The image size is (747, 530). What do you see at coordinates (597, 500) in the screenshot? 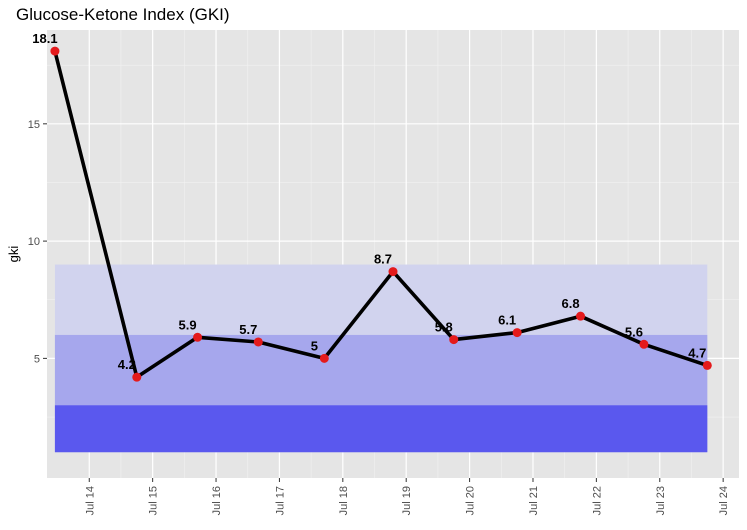
I see `x-tick-label: Jul 22` at bounding box center [597, 500].